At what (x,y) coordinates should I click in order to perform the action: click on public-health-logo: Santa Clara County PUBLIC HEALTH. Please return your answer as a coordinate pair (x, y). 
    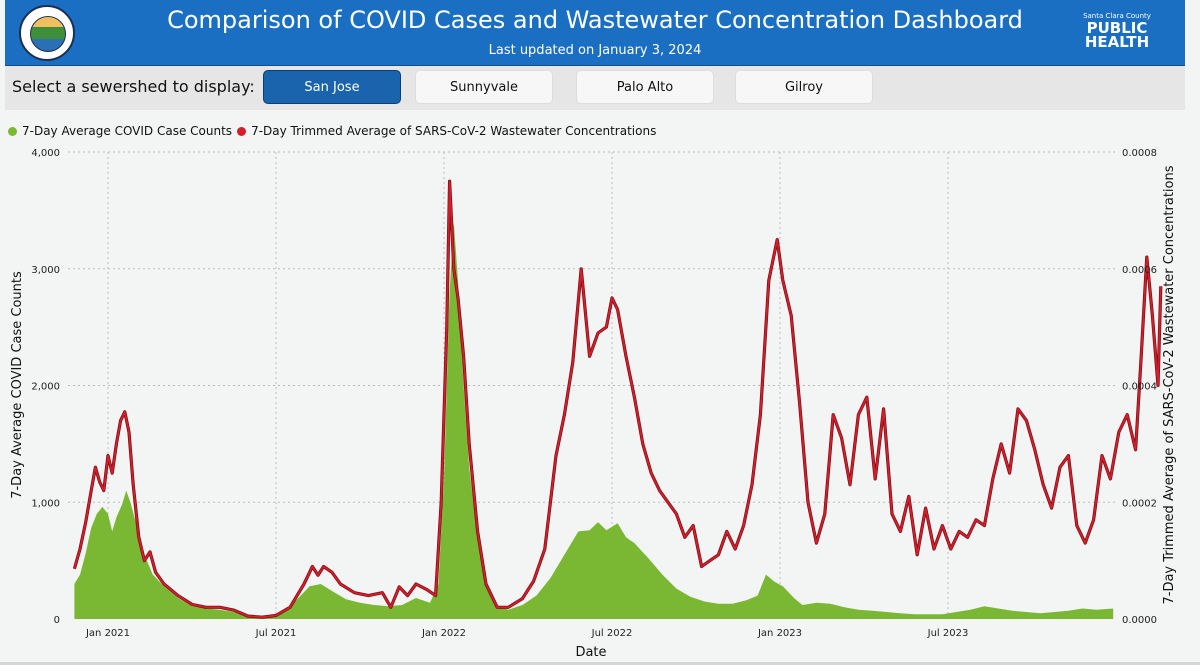
    Looking at the image, I should click on (1117, 31).